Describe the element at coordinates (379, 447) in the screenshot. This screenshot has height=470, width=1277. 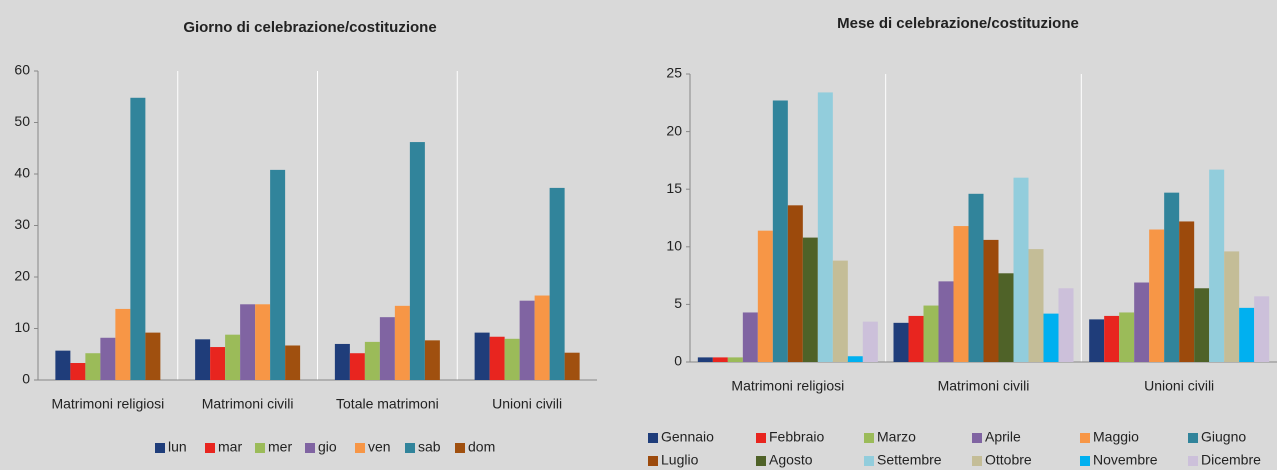
I see `legend-label: ven` at that location.